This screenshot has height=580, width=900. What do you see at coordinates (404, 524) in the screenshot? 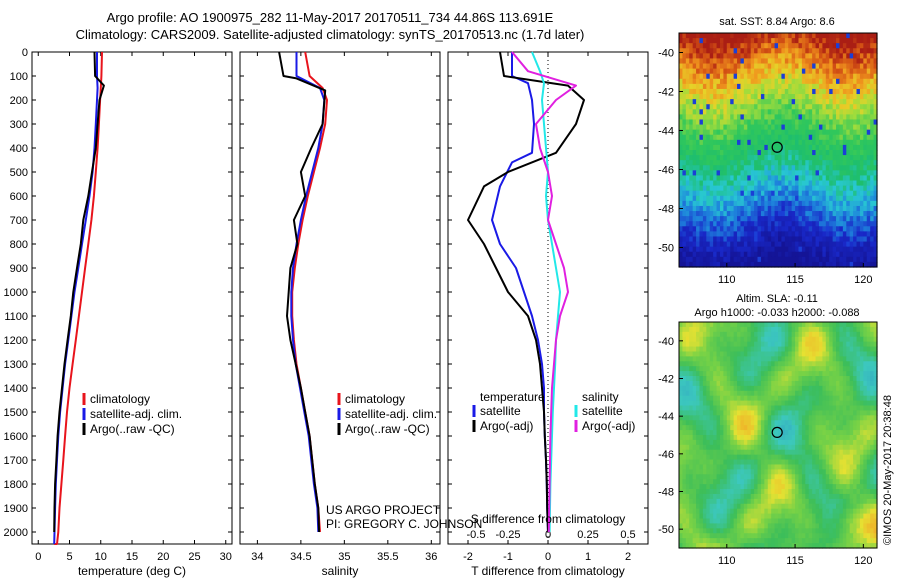
I see `pi-credit: PI: GREGORY C. JOHNSON` at bounding box center [404, 524].